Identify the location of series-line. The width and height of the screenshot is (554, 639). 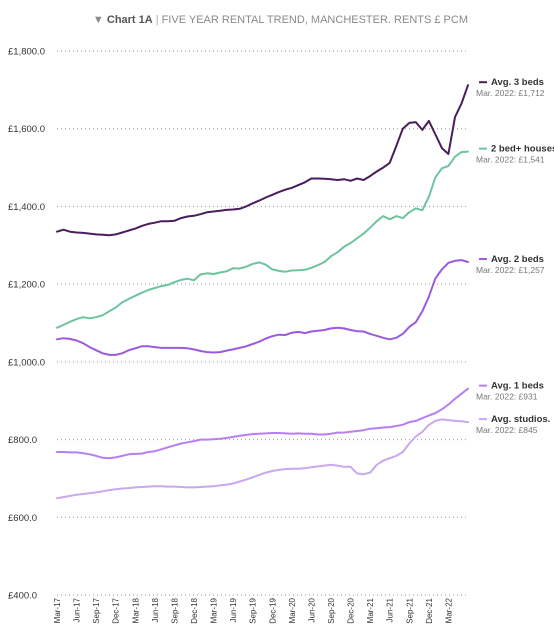
(262, 459).